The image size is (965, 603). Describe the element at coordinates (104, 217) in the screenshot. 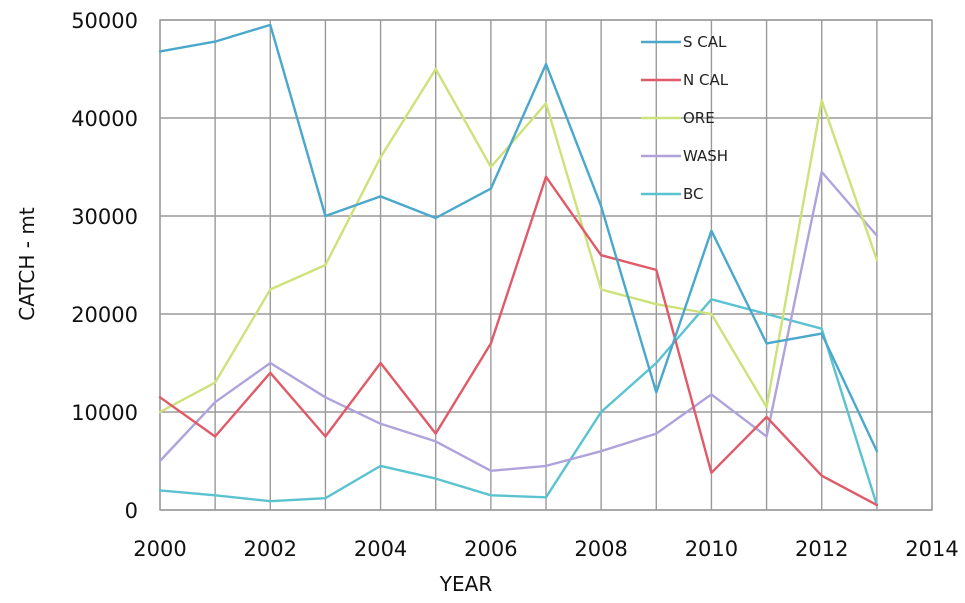

I see `y-tick-label: 30000` at that location.